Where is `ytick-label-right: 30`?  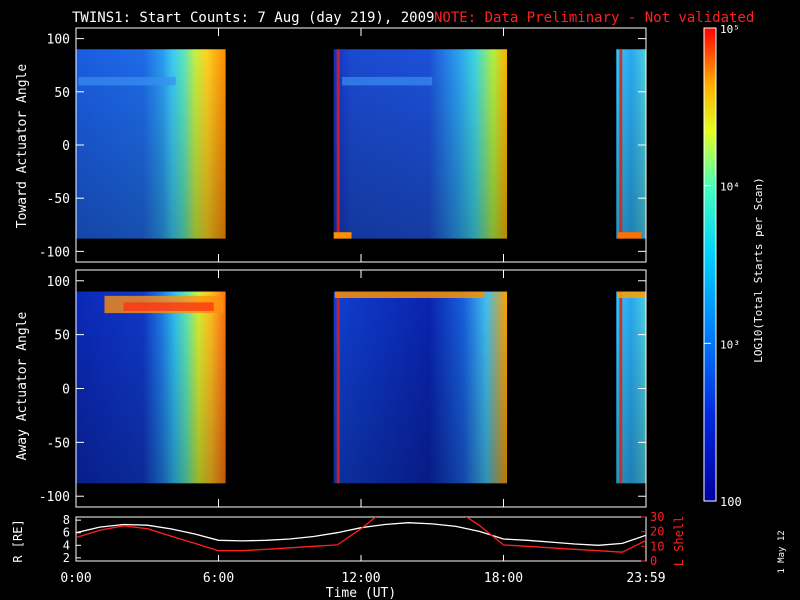 ytick-label-right: 30 is located at coordinates (657, 517).